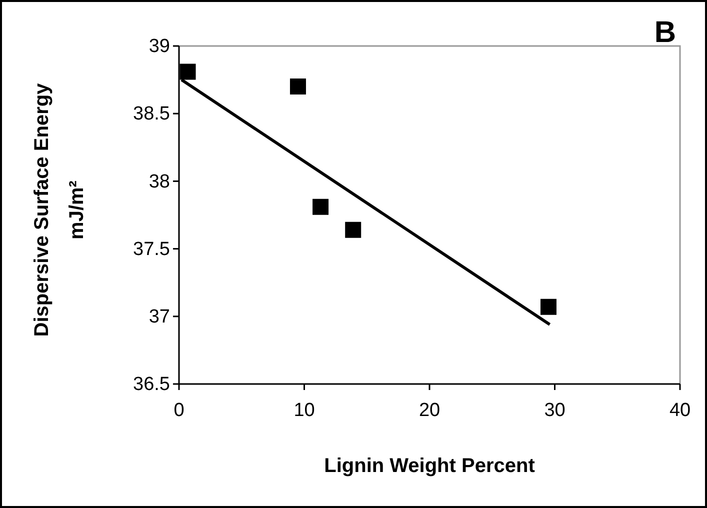 This screenshot has width=707, height=508. What do you see at coordinates (179, 410) in the screenshot?
I see `x-tick-label: 0` at bounding box center [179, 410].